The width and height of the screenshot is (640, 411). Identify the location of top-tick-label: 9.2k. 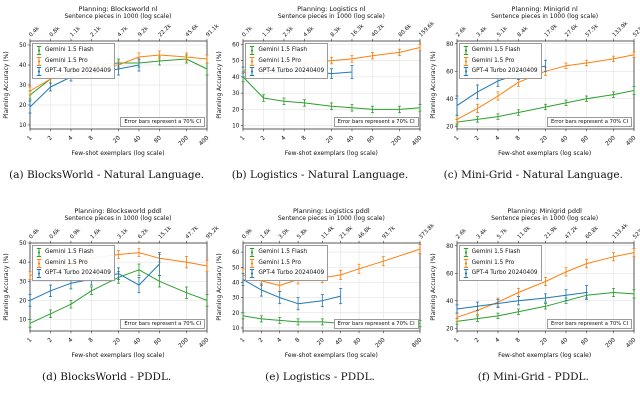
(143, 31).